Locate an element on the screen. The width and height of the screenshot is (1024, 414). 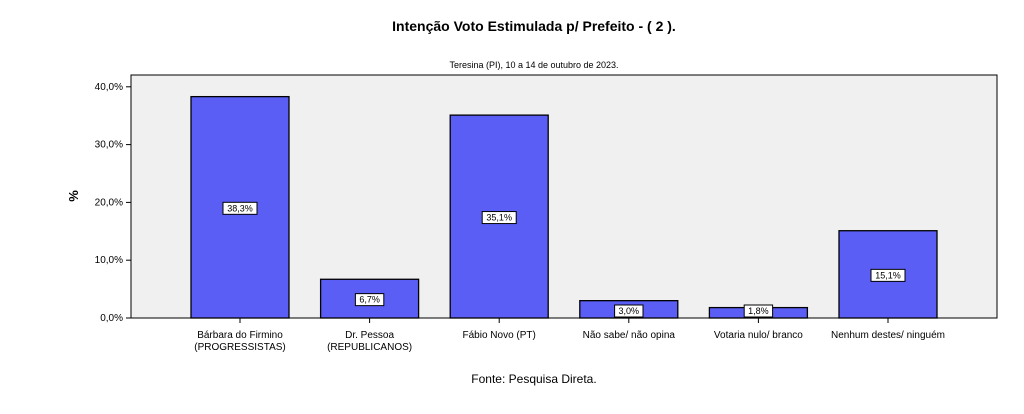
data-label: 6,7% is located at coordinates (369, 300).